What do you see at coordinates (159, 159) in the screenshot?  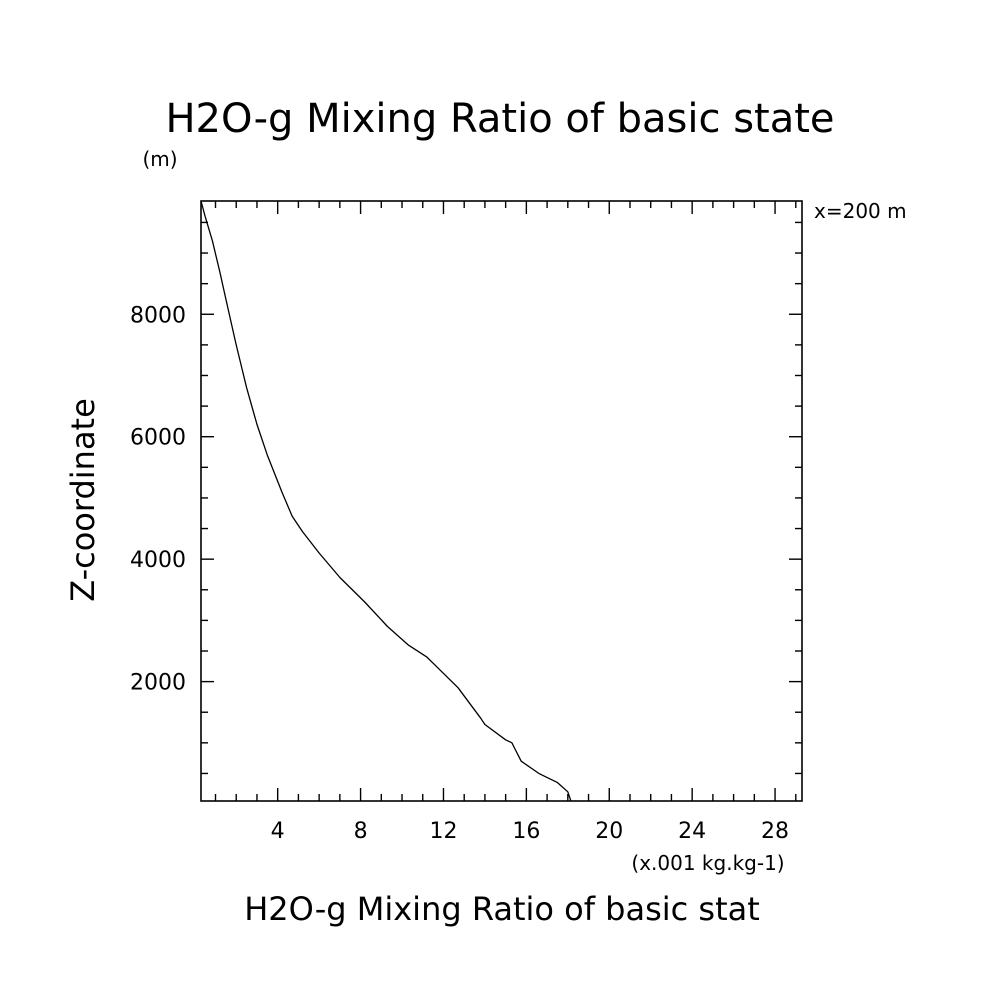 I see `y-axis-unit: (m)` at bounding box center [159, 159].